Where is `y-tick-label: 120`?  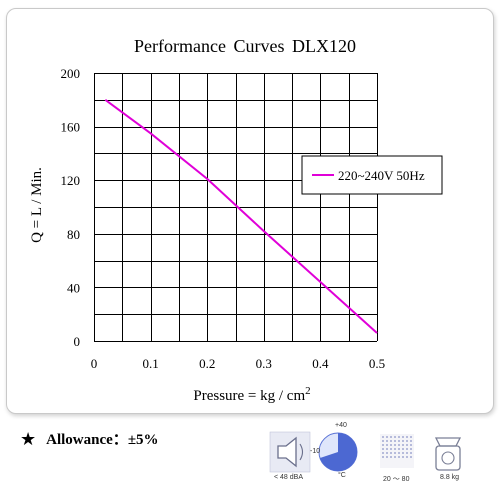
y-tick-label: 120 is located at coordinates (71, 180).